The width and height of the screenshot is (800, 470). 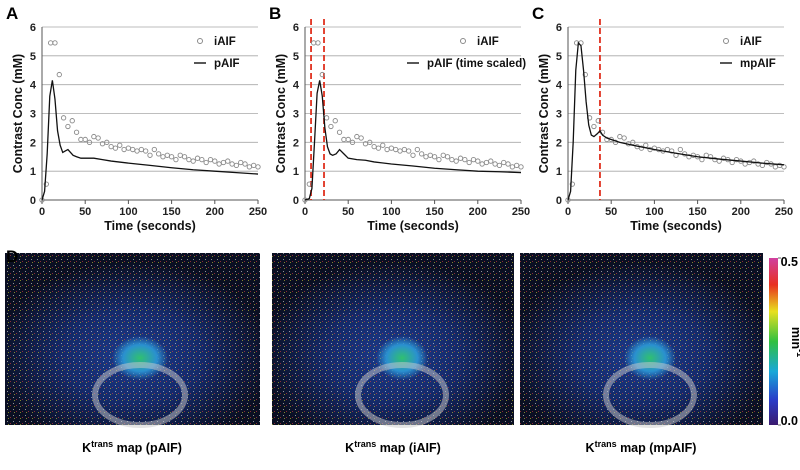 What do you see at coordinates (348, 212) in the screenshot?
I see `x-tick-label: 50` at bounding box center [348, 212].